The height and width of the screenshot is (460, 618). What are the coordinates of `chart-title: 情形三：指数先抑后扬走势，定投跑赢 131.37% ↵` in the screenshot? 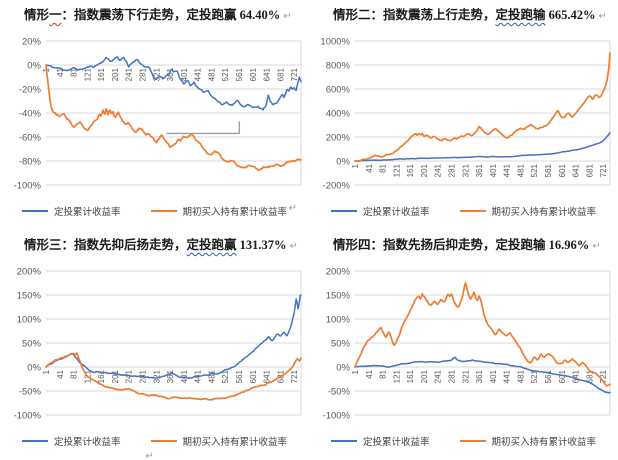 It's located at (154, 245).